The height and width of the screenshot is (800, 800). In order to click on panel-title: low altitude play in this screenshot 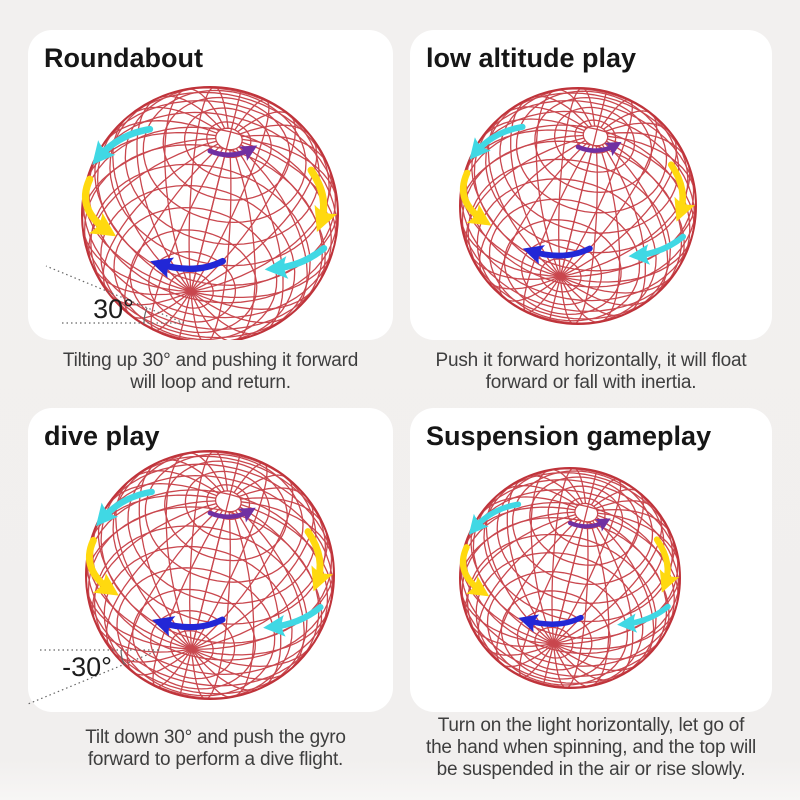, I will do `click(531, 58)`.